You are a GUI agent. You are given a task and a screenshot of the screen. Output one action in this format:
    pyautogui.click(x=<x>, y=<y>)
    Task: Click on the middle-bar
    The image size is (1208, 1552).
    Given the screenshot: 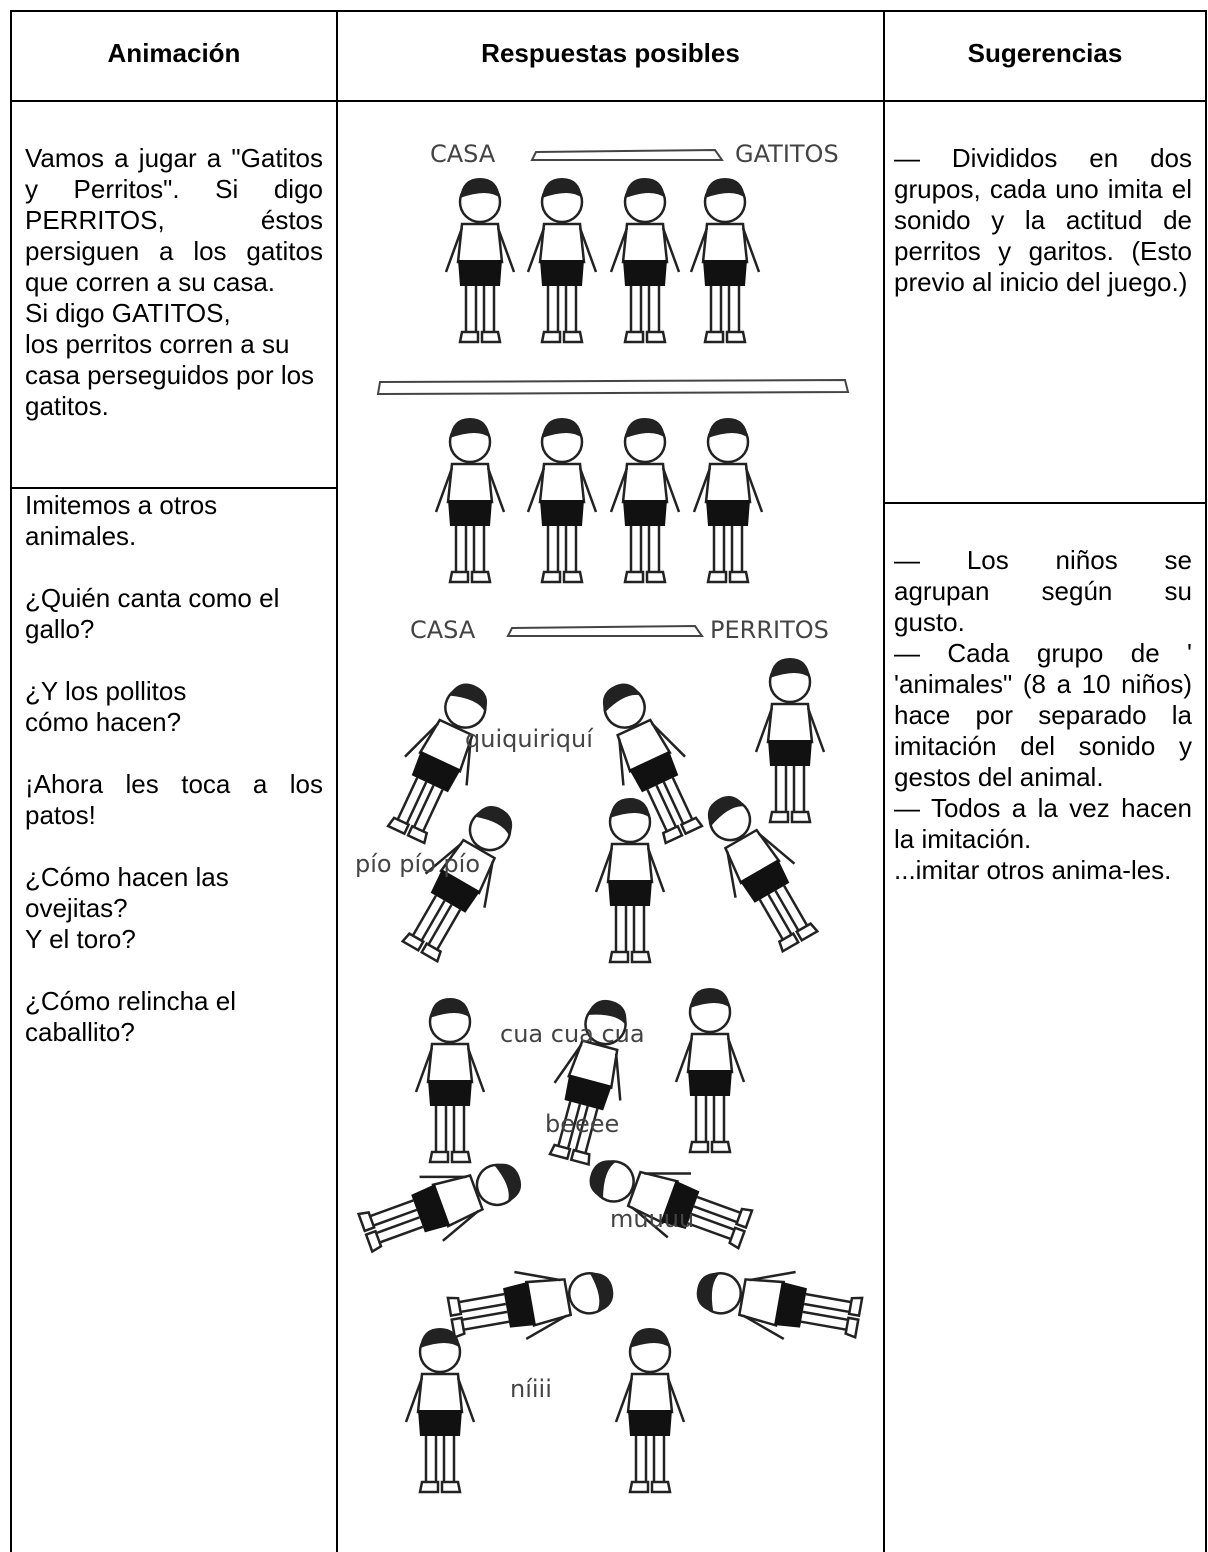 What is the action you would take?
    pyautogui.click(x=613, y=387)
    